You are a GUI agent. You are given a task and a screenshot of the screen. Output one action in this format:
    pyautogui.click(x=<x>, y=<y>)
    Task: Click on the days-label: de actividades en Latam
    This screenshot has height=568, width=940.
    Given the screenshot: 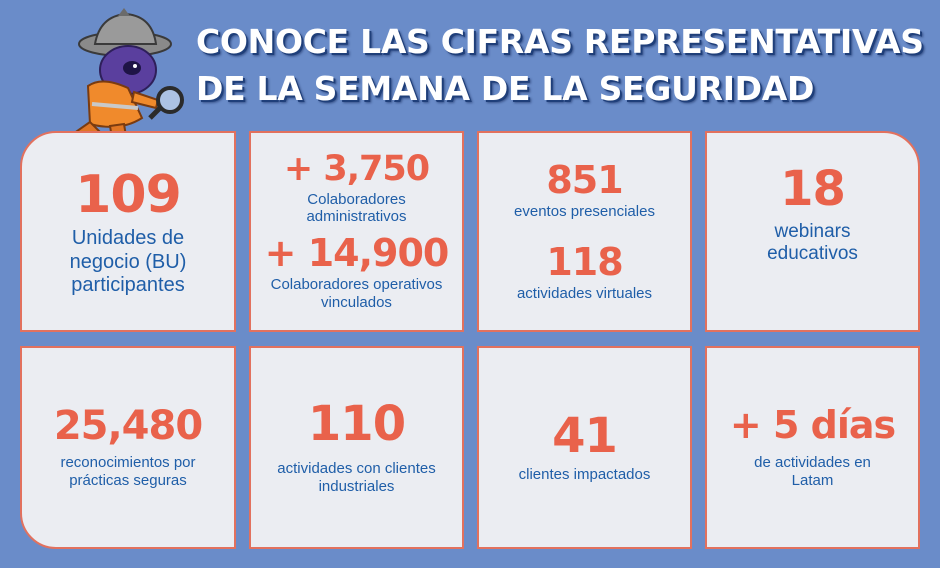 What is the action you would take?
    pyautogui.click(x=812, y=471)
    